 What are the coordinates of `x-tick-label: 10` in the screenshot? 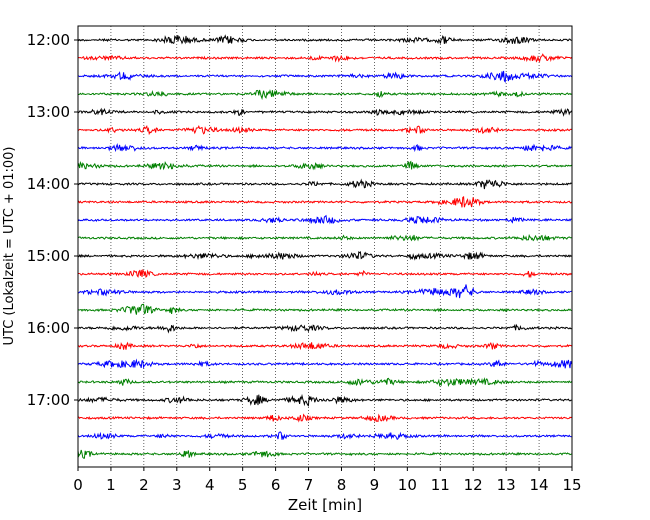 It's located at (407, 485).